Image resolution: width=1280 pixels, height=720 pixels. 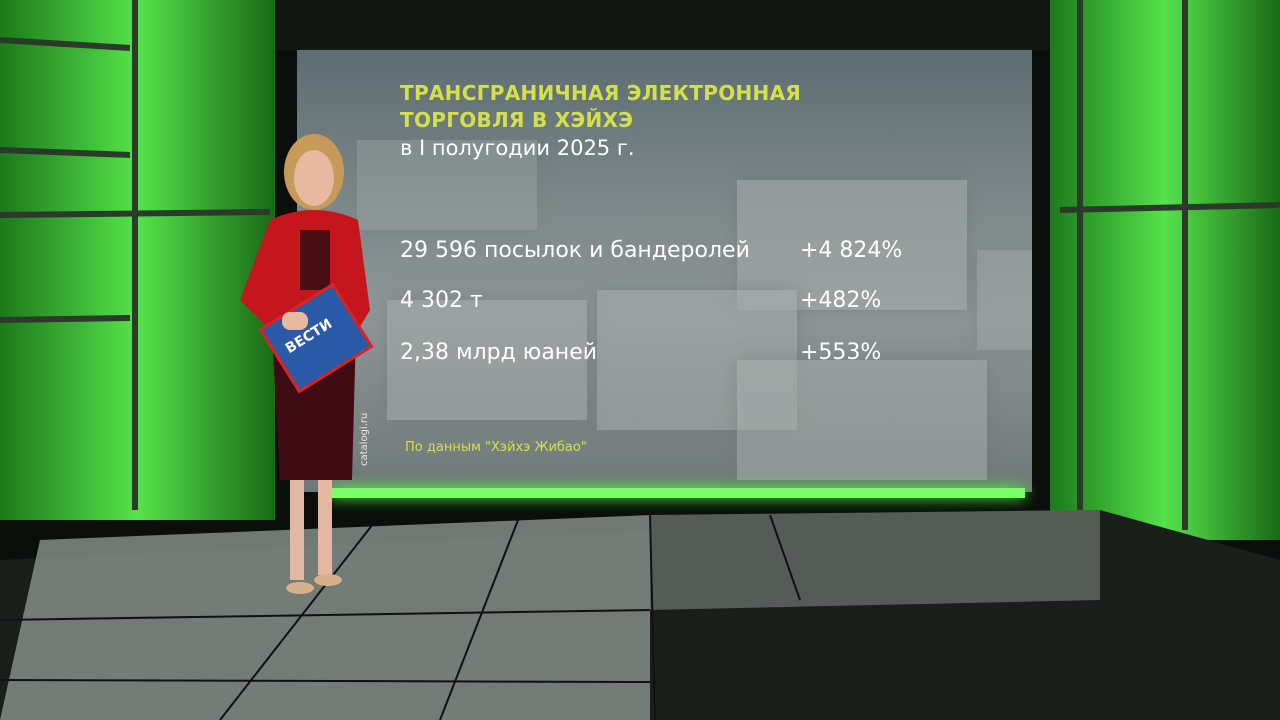 What do you see at coordinates (295, 321) in the screenshot?
I see `hand` at bounding box center [295, 321].